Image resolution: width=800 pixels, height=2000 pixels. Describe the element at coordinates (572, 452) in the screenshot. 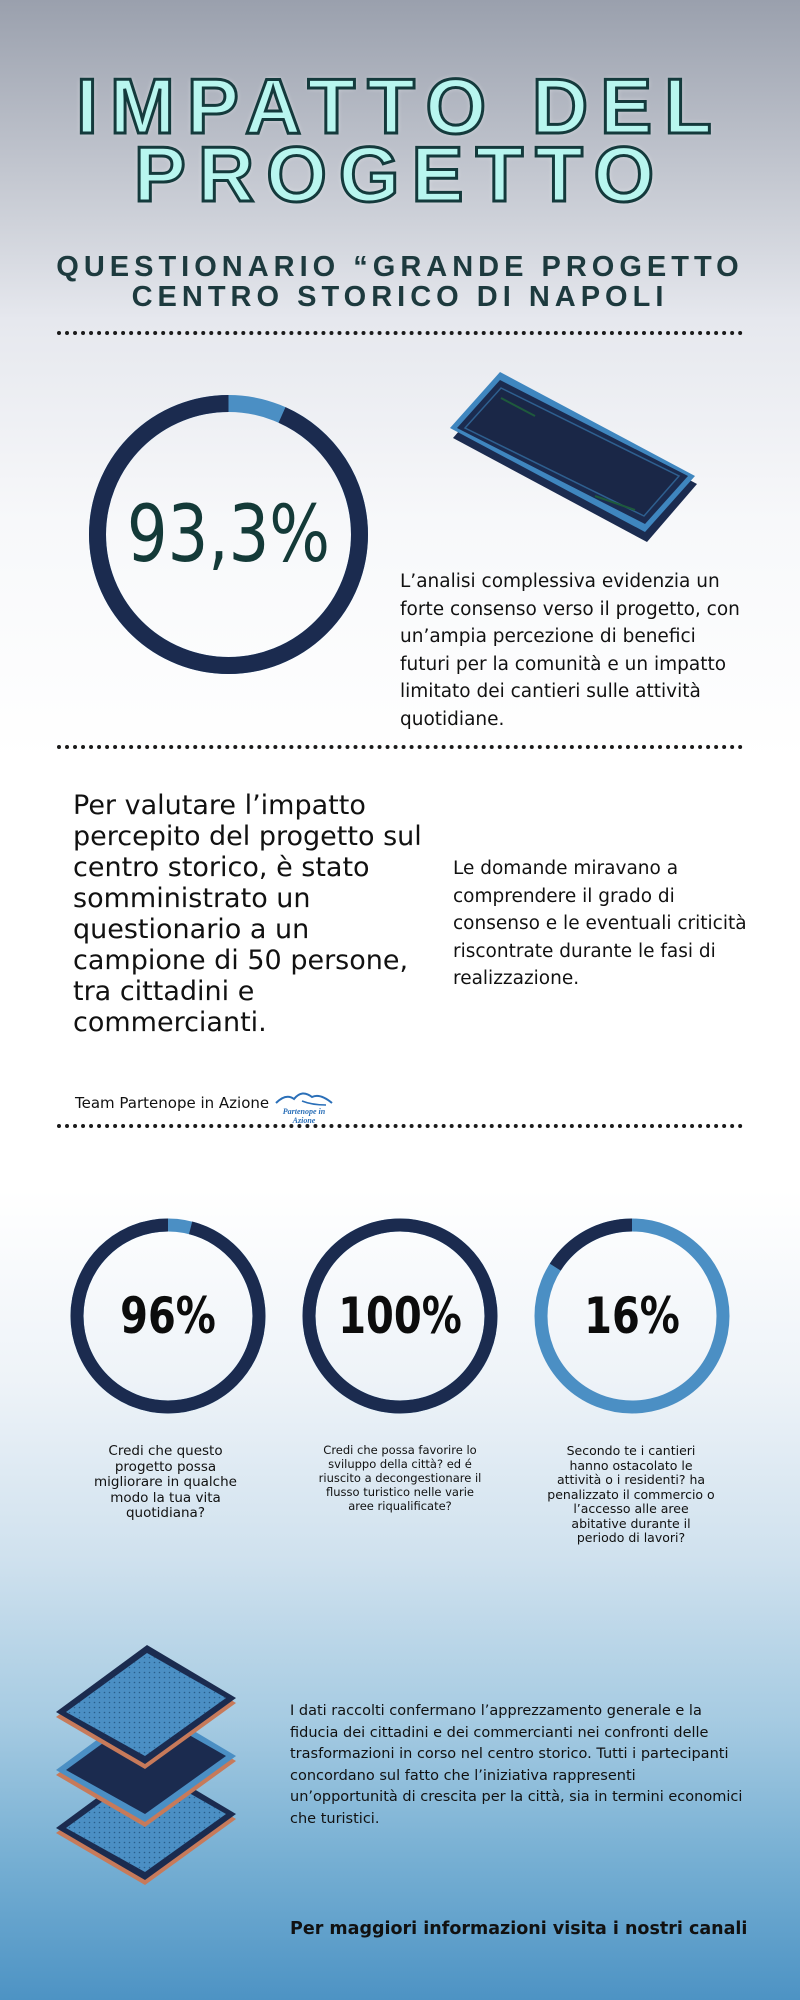

I see `phone-screen` at that location.